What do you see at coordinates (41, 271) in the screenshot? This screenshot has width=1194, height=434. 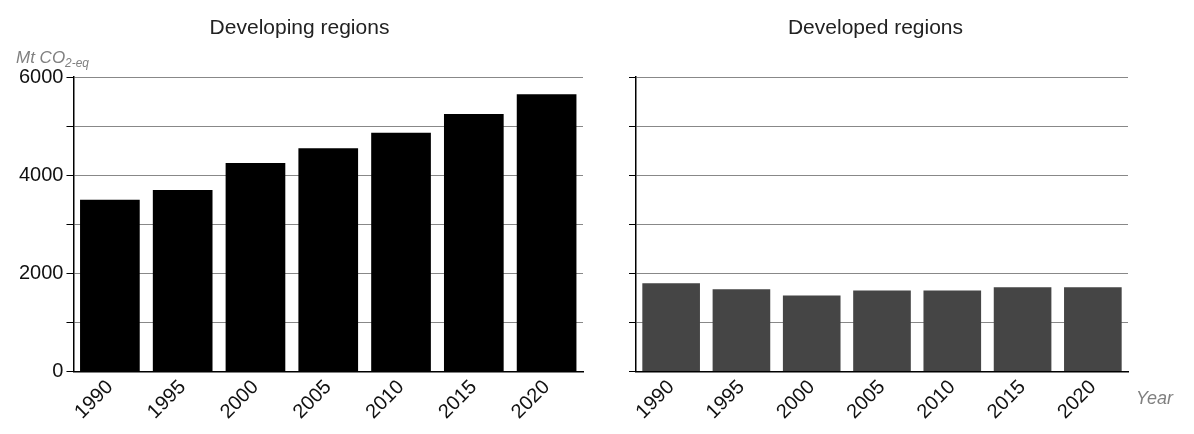 I see `y-tick-label: 2000` at bounding box center [41, 271].